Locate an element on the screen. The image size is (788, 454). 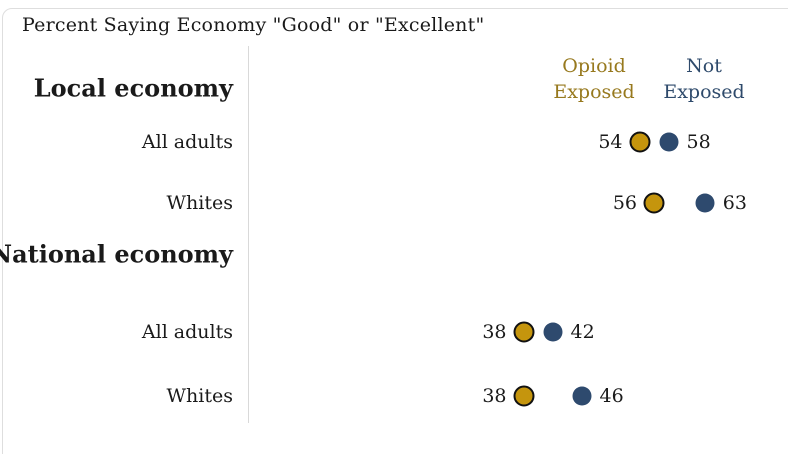
opioid-value: 56 is located at coordinates (624, 203).